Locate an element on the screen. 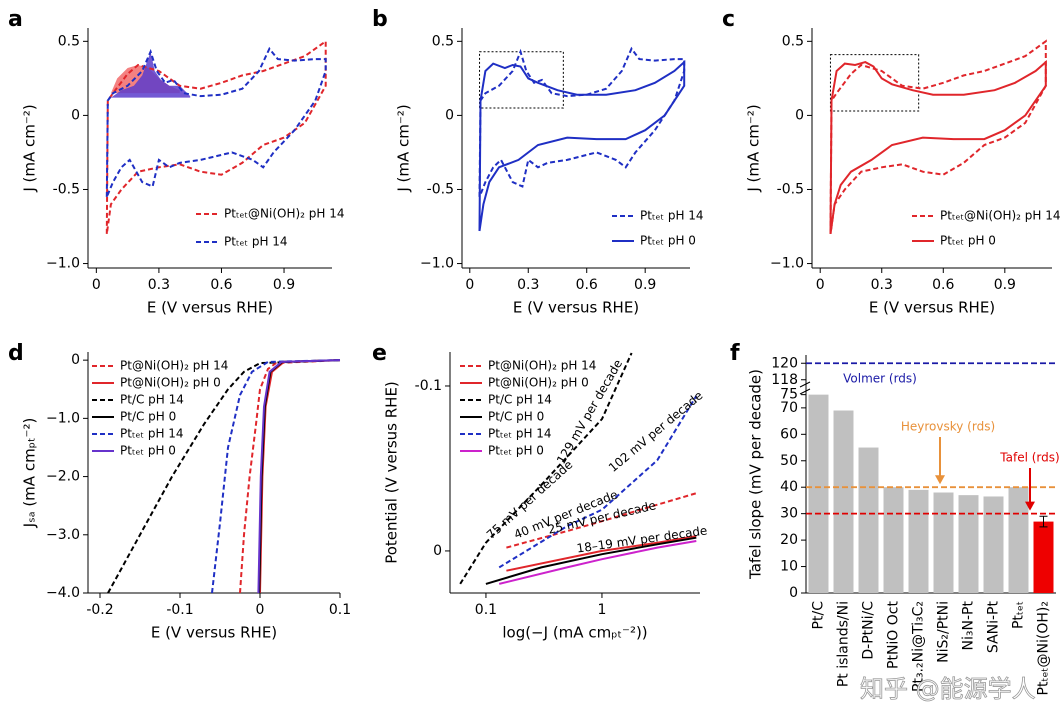  y-tick-label: -0.1 is located at coordinates (428, 386).